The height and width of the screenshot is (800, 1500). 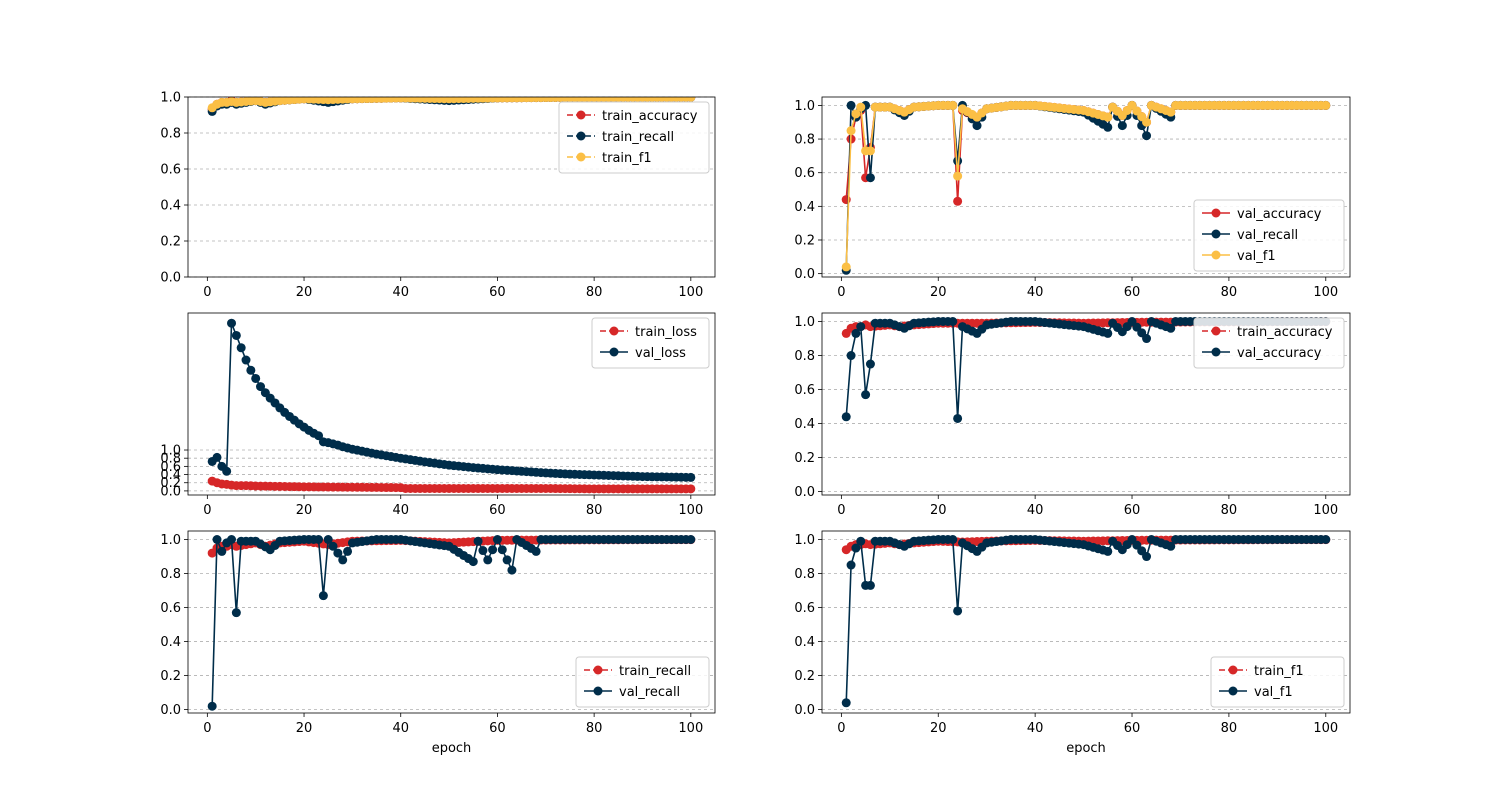 What do you see at coordinates (634, 137) in the screenshot?
I see `legend: train_accuracy train_recall train_f1` at bounding box center [634, 137].